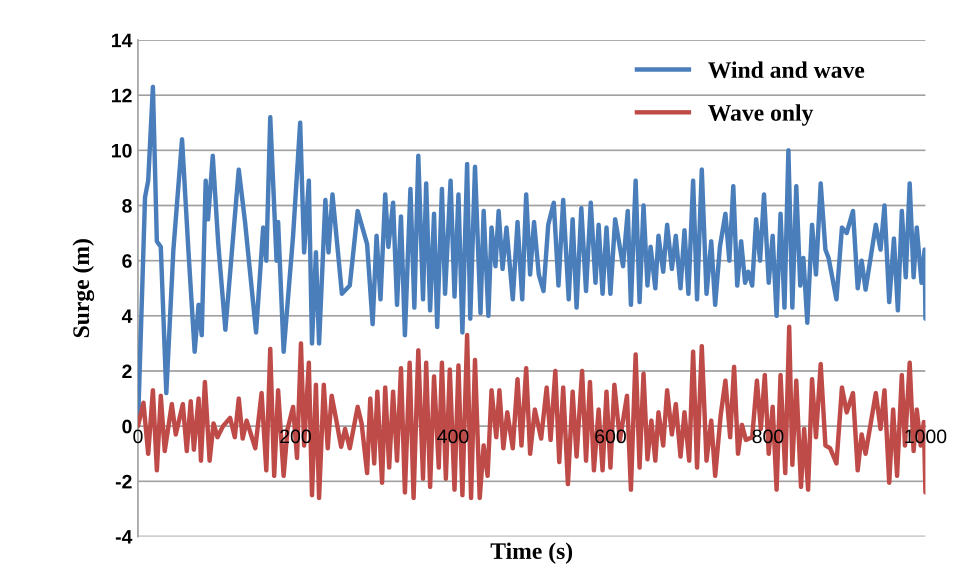 This screenshot has width=958, height=580. I want to click on x-tick-label: 0, so click(138, 436).